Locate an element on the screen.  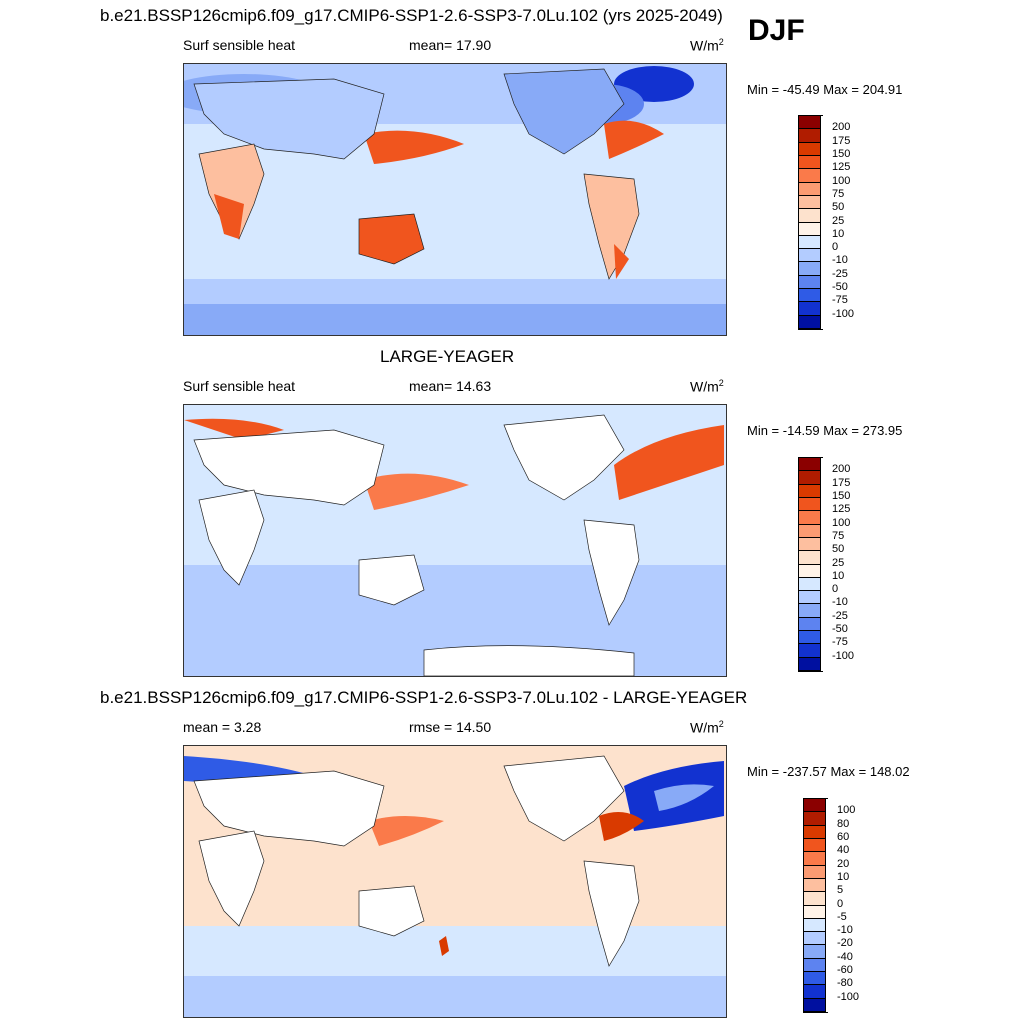
colorbar-tick-label: -20 is located at coordinates (845, 943).